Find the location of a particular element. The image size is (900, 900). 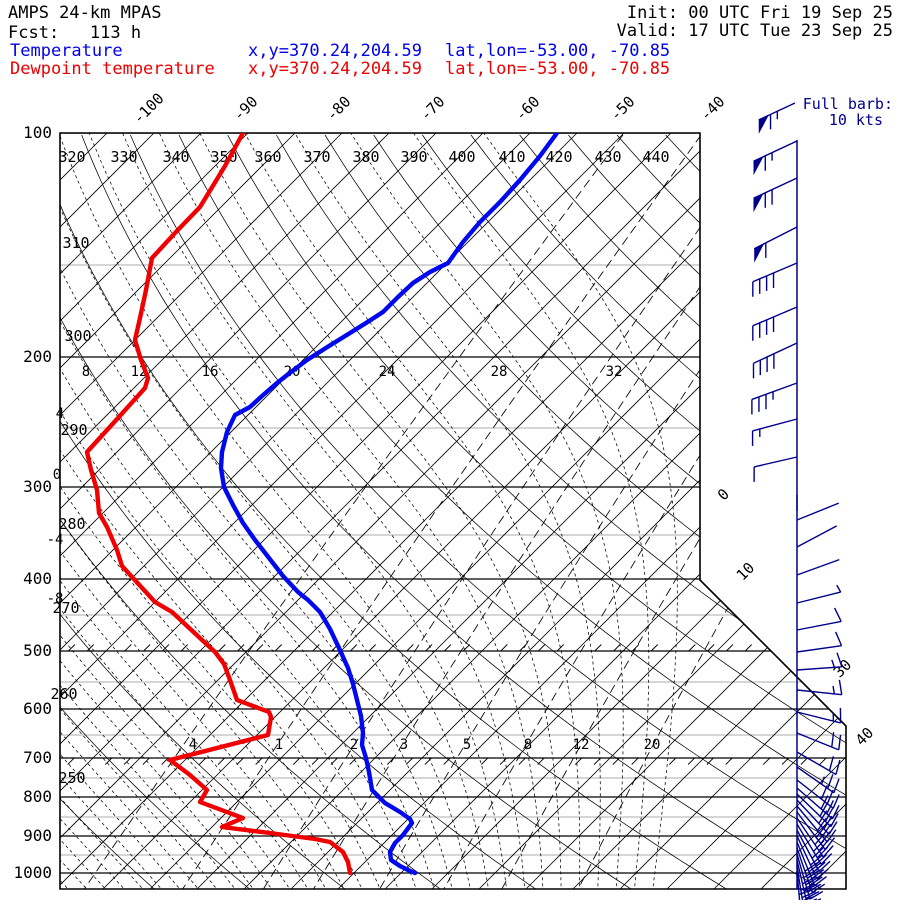

valid-time: Valid: 17 UTC Tue 23 Sep 25 is located at coordinates (754, 31).